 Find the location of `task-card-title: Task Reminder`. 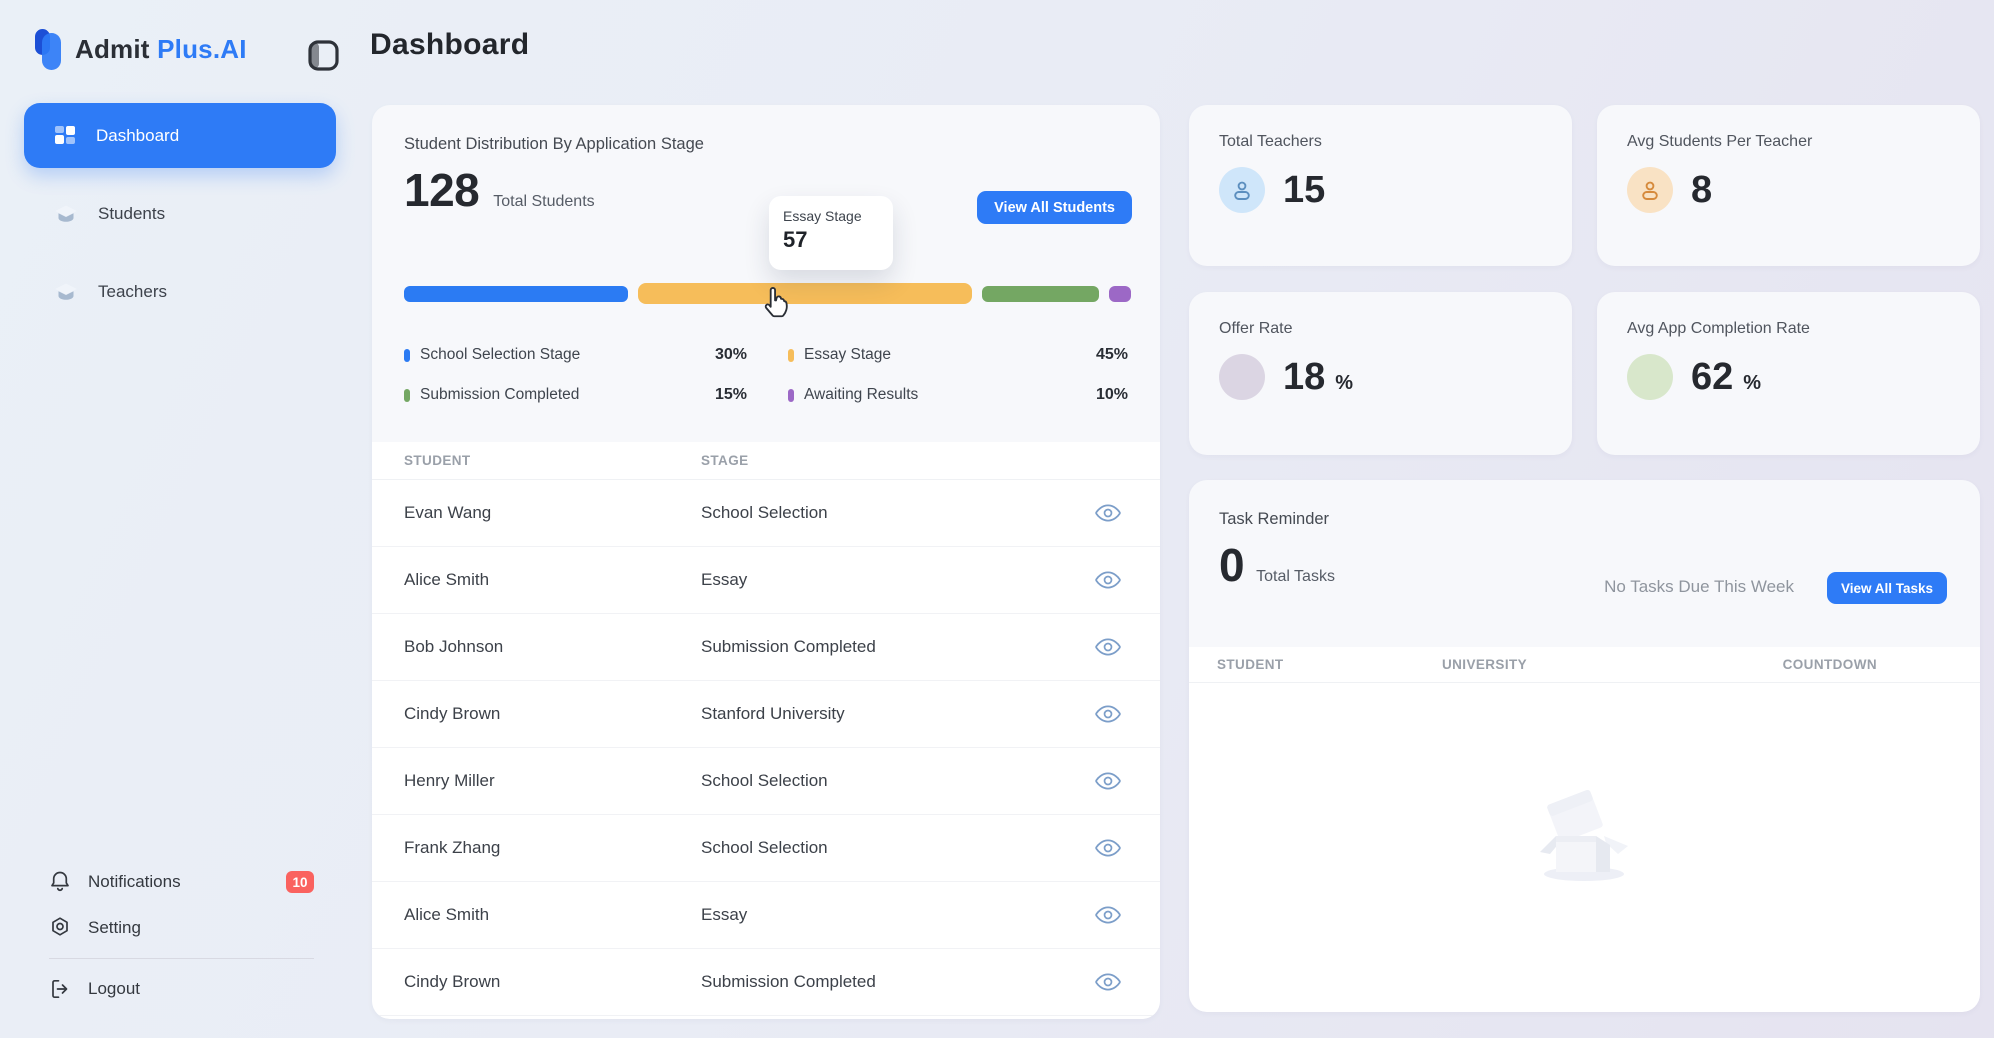

task-card-title: Task Reminder is located at coordinates (1274, 519).